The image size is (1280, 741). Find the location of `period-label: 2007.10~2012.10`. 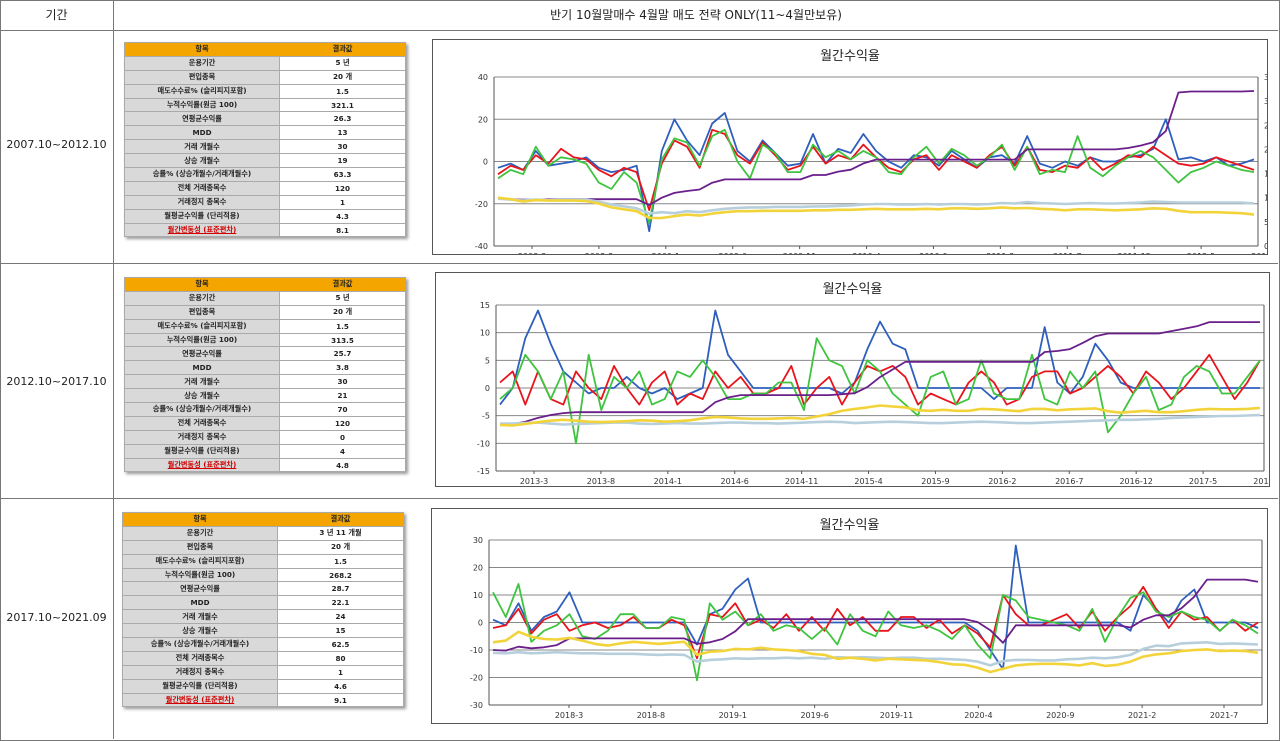

period-label: 2007.10~2012.10 is located at coordinates (56, 144).